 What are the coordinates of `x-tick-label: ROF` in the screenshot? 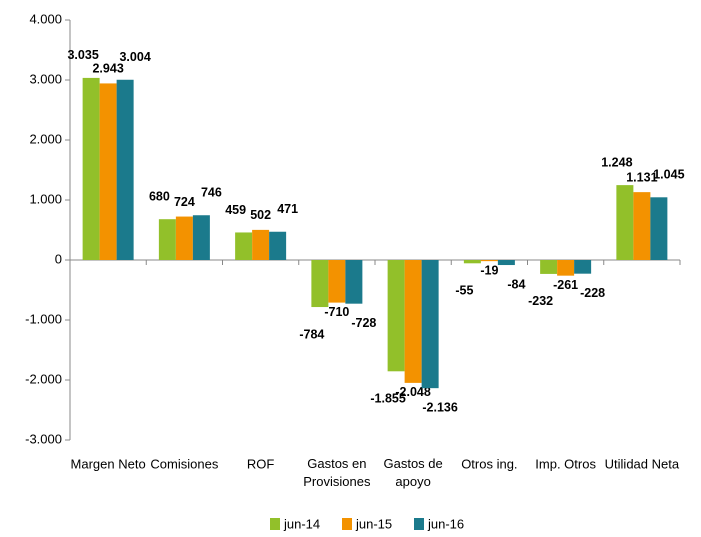 It's located at (261, 463).